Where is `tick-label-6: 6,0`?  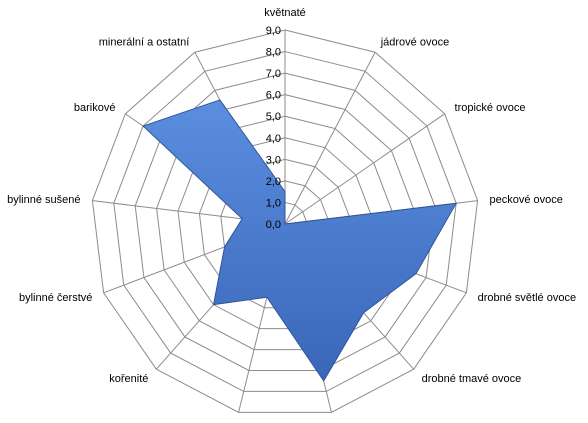 tick-label-6: 6,0 is located at coordinates (273, 96).